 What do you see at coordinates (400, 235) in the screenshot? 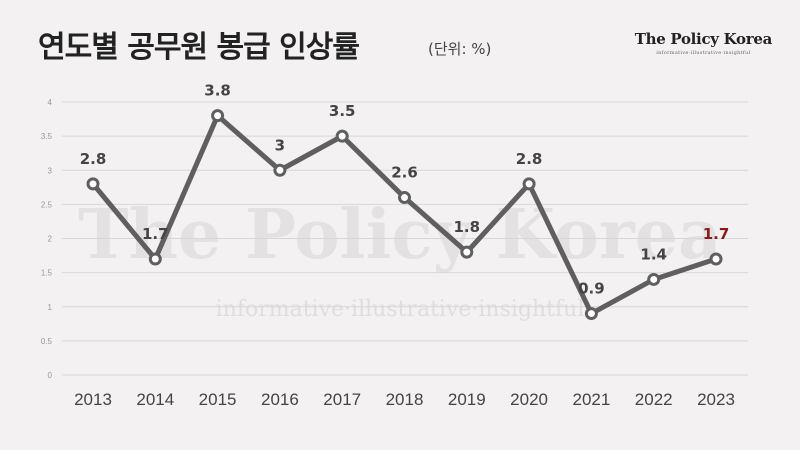
I see `watermark-text: The Policy Korea` at bounding box center [400, 235].